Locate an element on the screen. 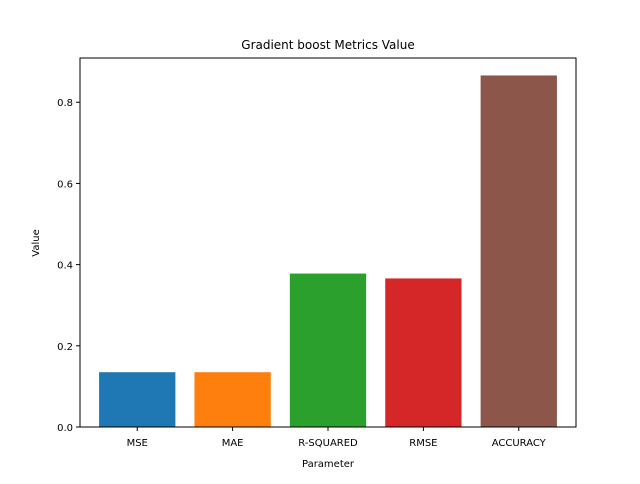 The width and height of the screenshot is (640, 484). y-tick-label: 0.6 is located at coordinates (65, 184).